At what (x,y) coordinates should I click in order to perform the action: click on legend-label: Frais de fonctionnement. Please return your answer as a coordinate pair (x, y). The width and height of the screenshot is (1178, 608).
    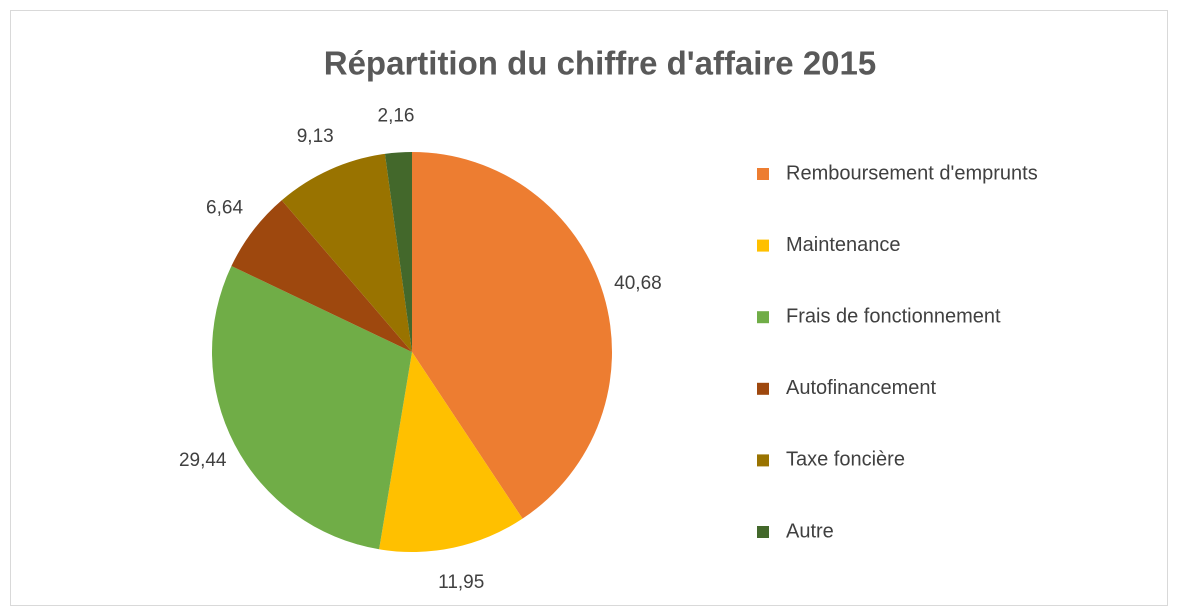
    Looking at the image, I should click on (893, 316).